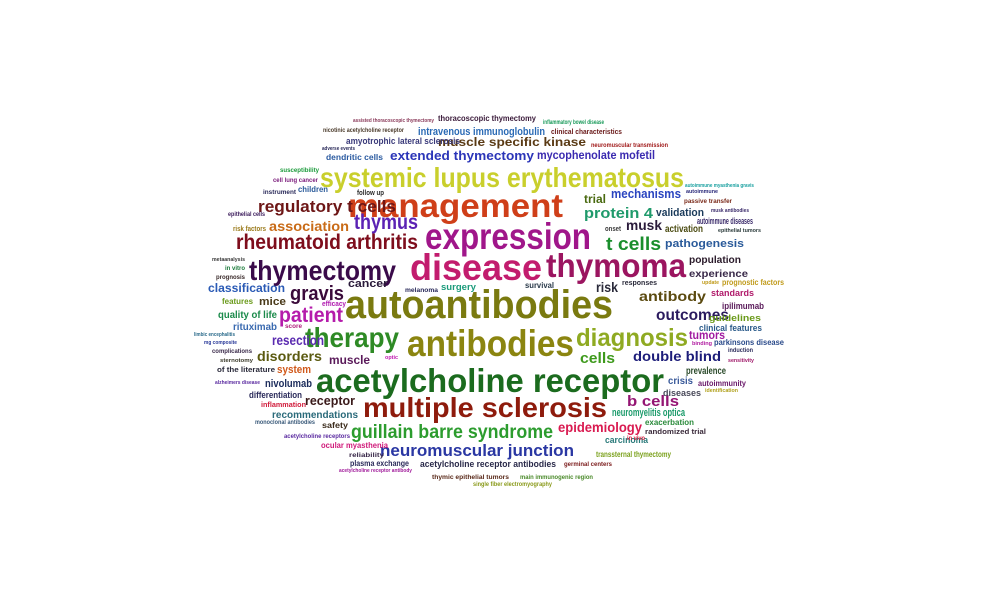 Image resolution: width=982 pixels, height=600 pixels. Describe the element at coordinates (458, 287) in the screenshot. I see `word-surgery: surgery` at that location.